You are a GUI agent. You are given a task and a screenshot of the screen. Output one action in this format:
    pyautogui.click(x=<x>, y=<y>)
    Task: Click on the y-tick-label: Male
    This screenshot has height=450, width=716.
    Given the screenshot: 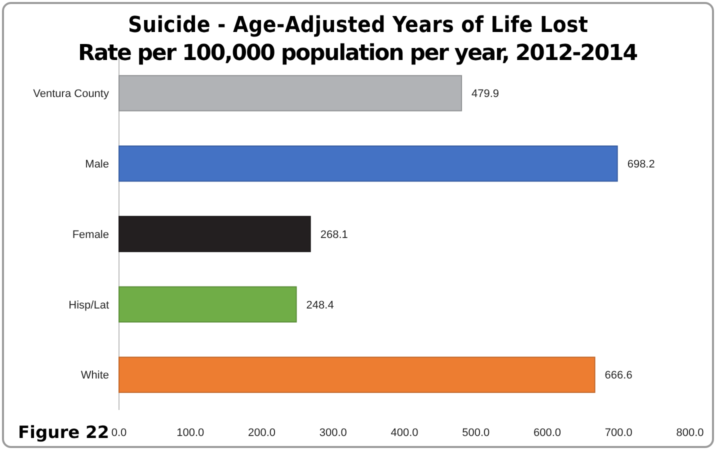 What is the action you would take?
    pyautogui.click(x=97, y=164)
    